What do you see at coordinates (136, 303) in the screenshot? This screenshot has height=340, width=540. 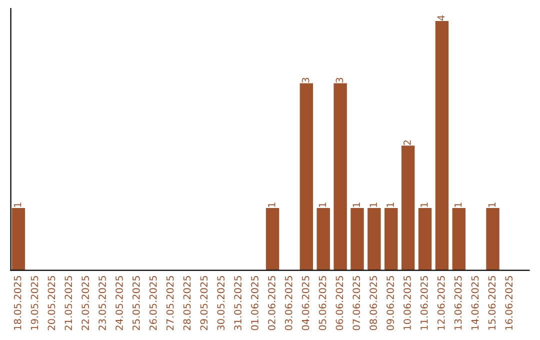 I see `x-tick-label: 25.05.2025` at bounding box center [136, 303].